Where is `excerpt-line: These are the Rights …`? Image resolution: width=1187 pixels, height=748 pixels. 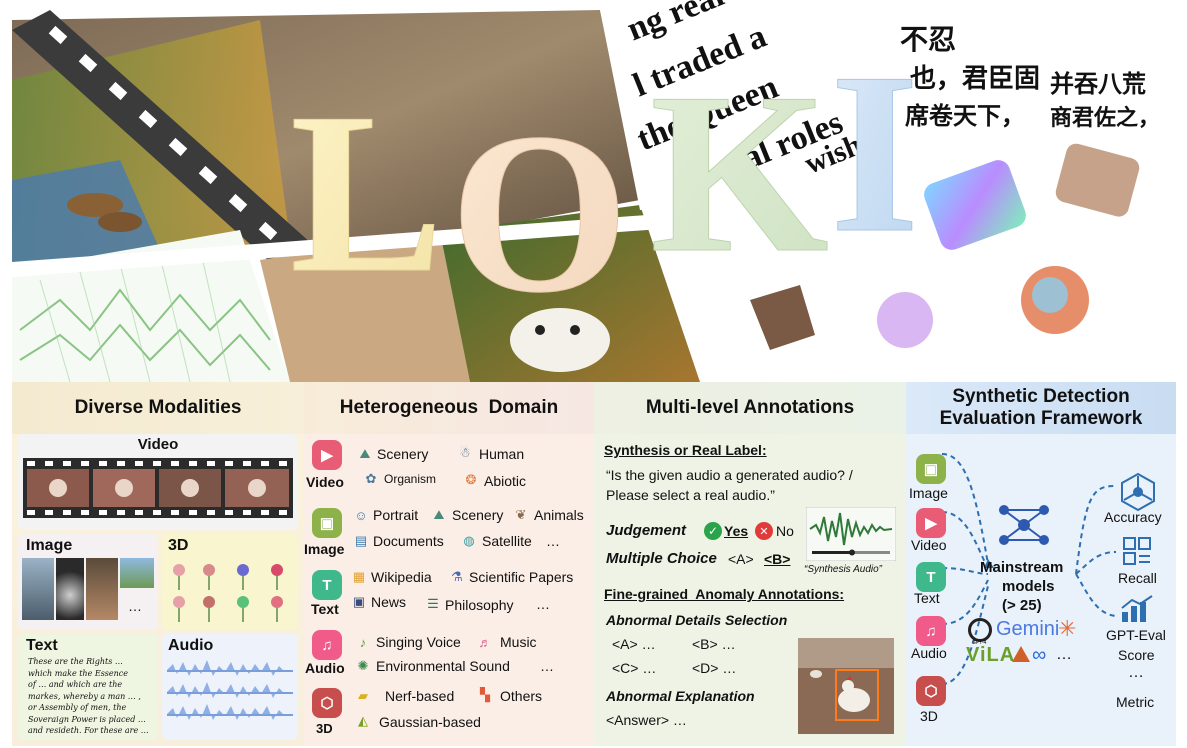
excerpt-line: These are the Rights … is located at coordinates (75, 661).